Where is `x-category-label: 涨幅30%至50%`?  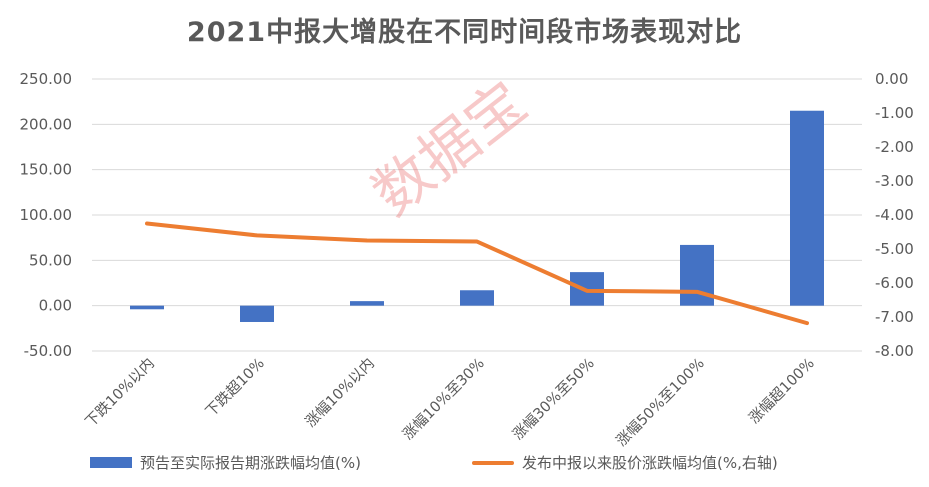
x-category-label: 涨幅30%至50% is located at coordinates (553, 399).